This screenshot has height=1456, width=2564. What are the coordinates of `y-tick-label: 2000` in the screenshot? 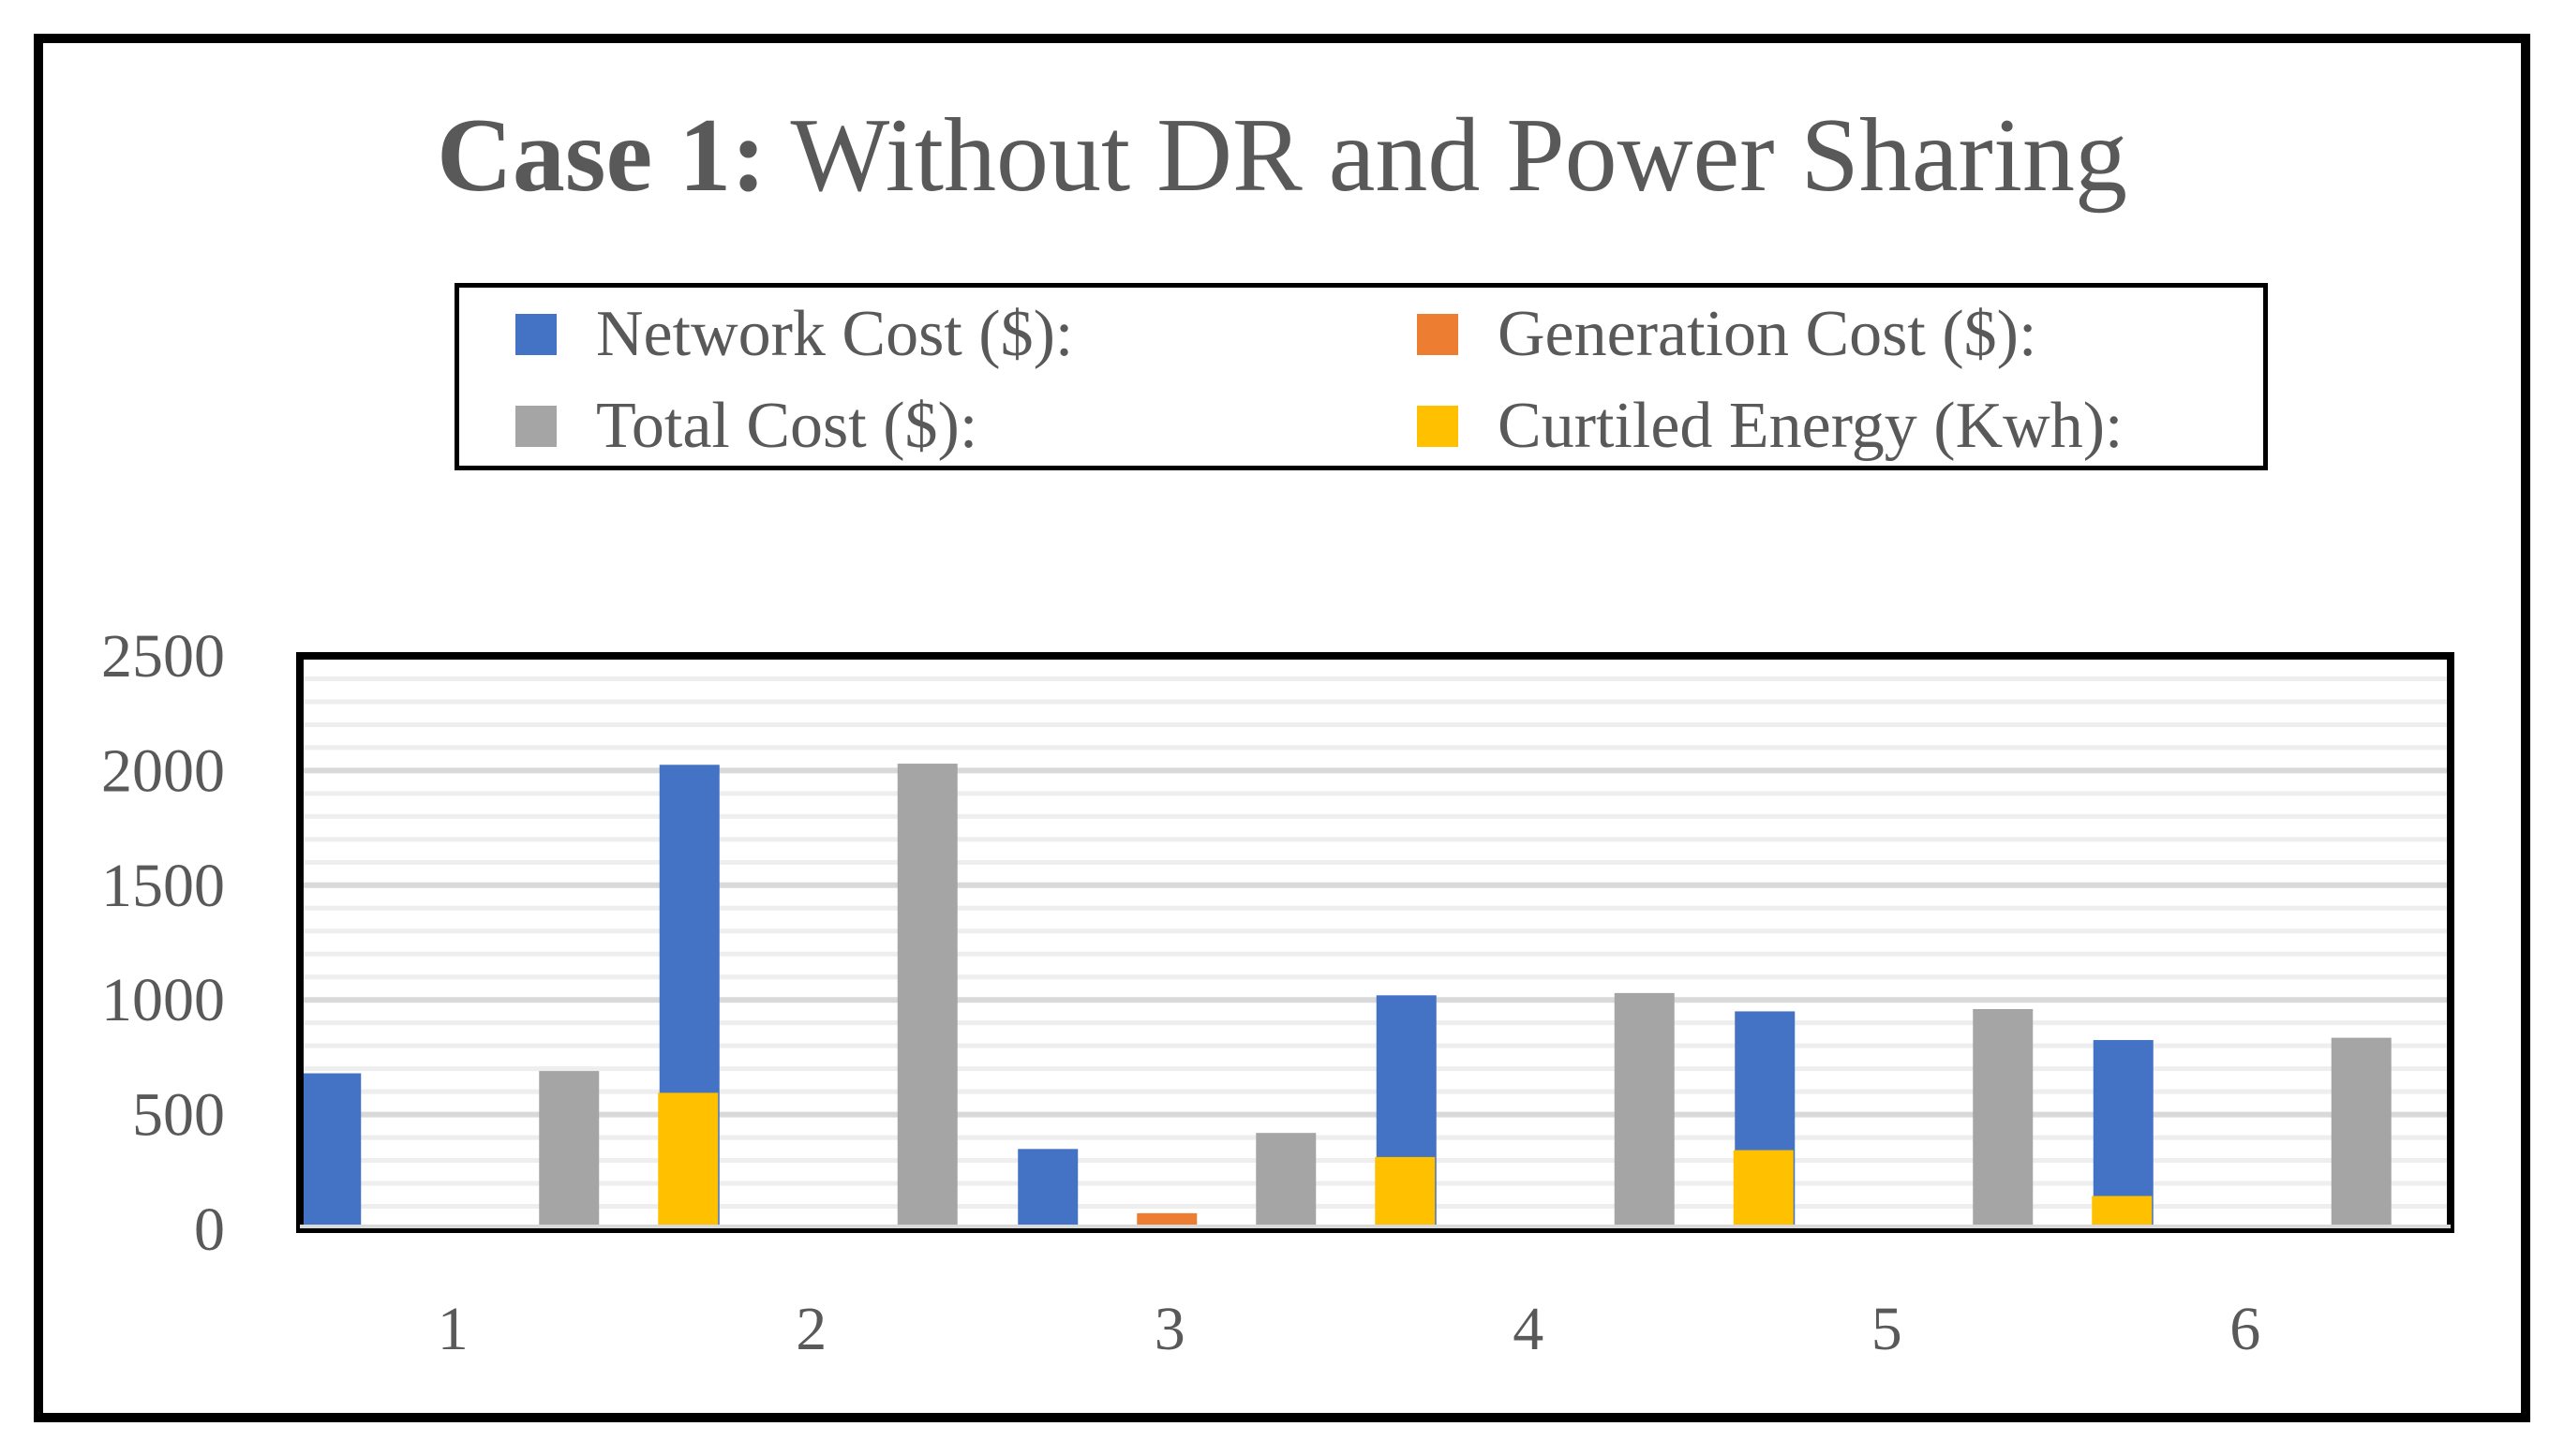 It's located at (163, 770).